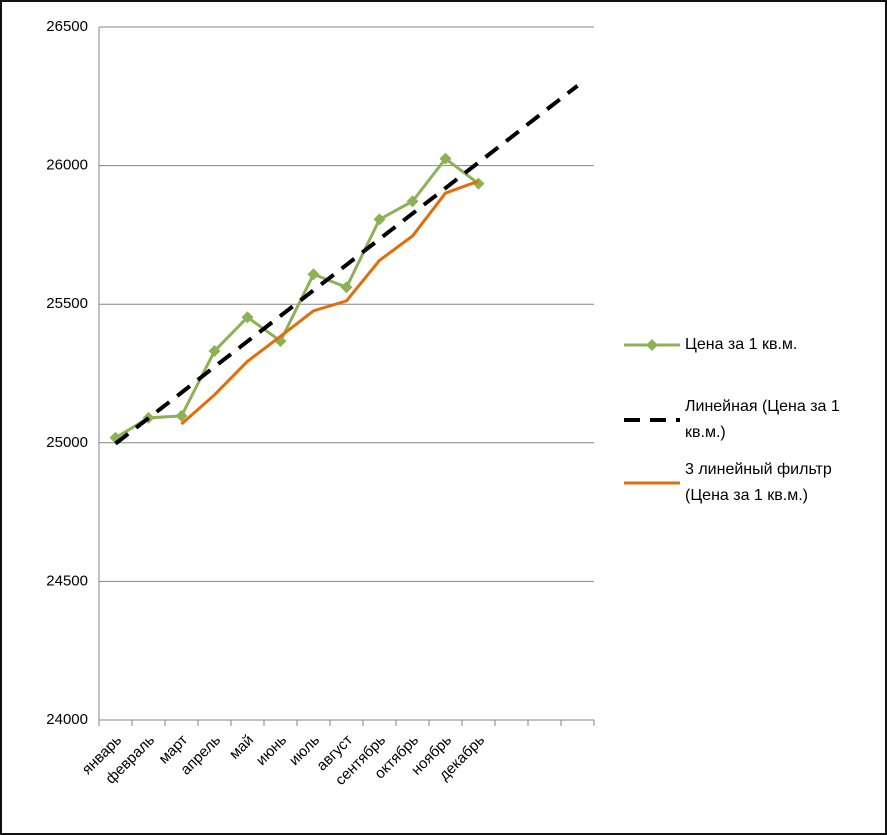 The width and height of the screenshot is (887, 835). I want to click on y-tick-label: 25000, so click(67, 442).